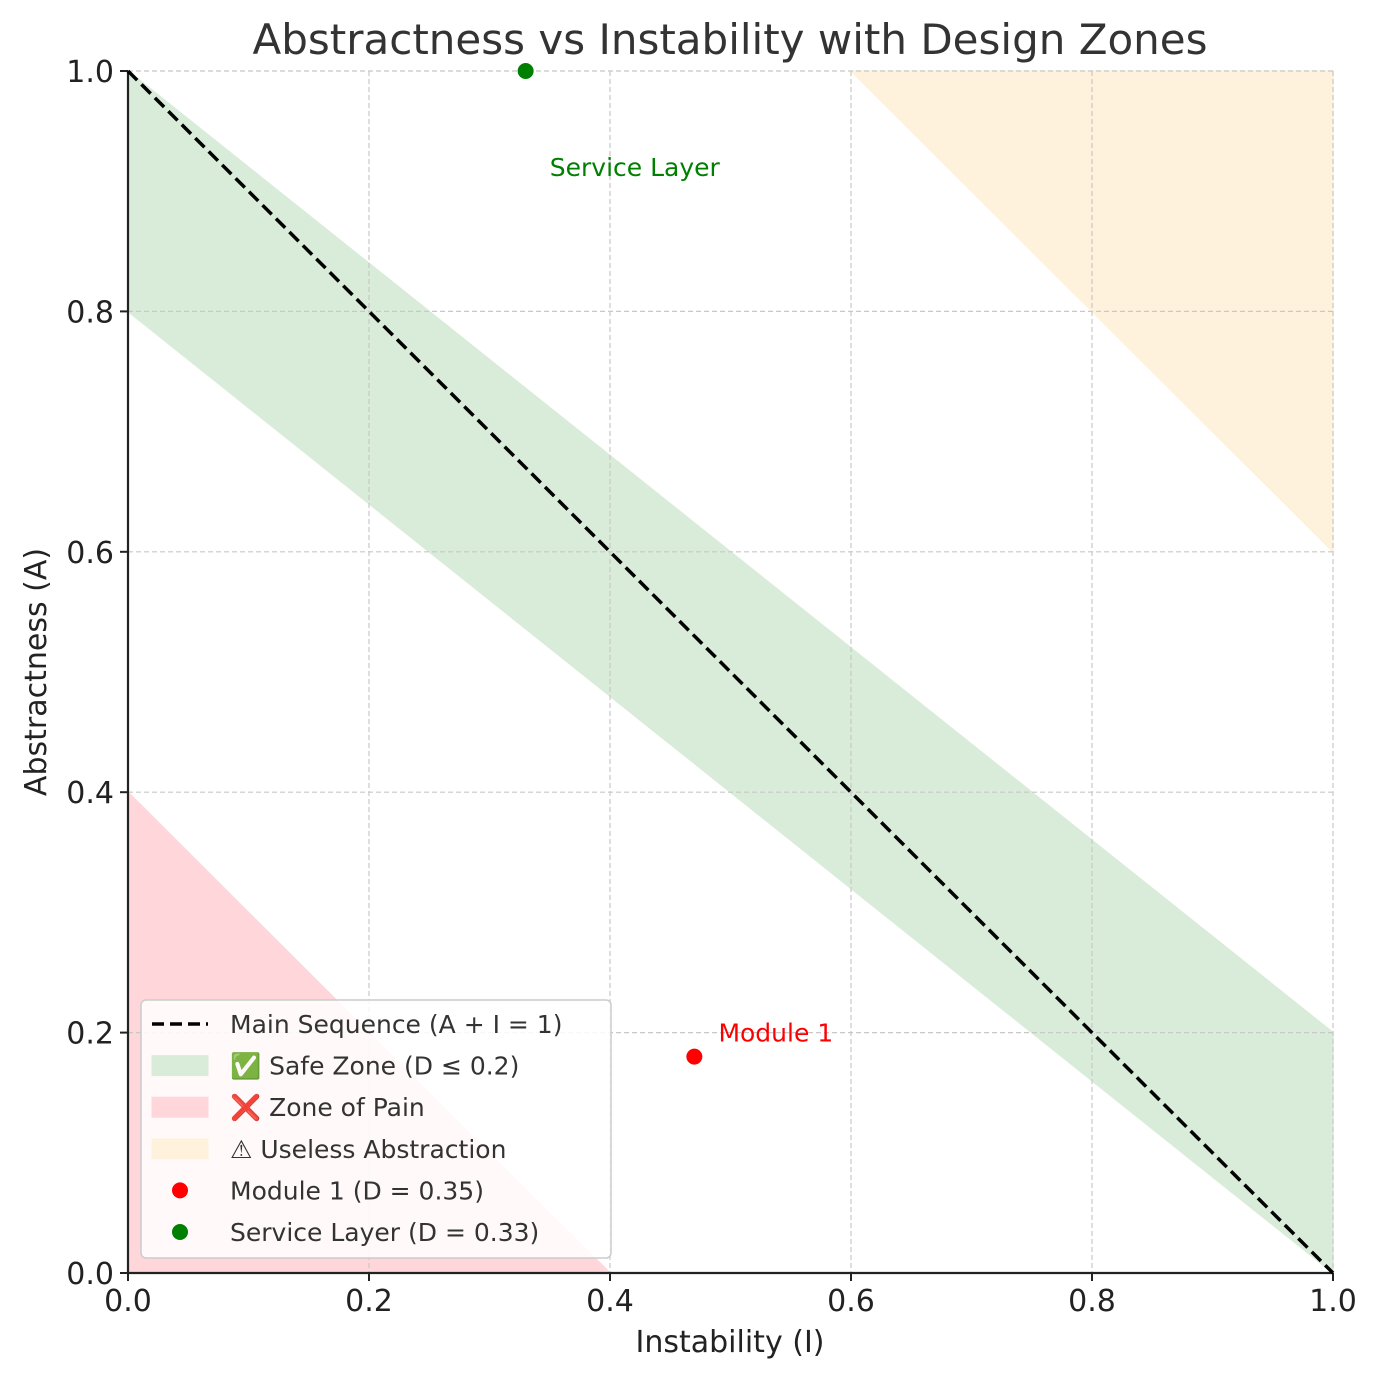 This screenshot has width=1380, height=1380. What do you see at coordinates (180, 1107) in the screenshot?
I see `legend-swatch-pain` at bounding box center [180, 1107].